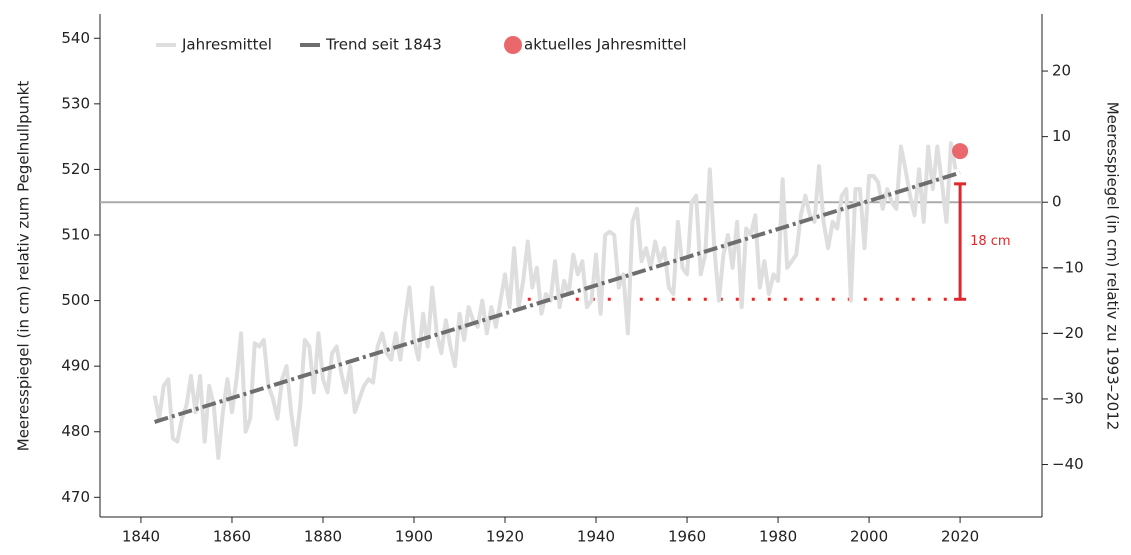 The height and width of the screenshot is (555, 1131). Describe the element at coordinates (605, 45) in the screenshot. I see `legend-label: aktuelles Jahresmittel` at that location.